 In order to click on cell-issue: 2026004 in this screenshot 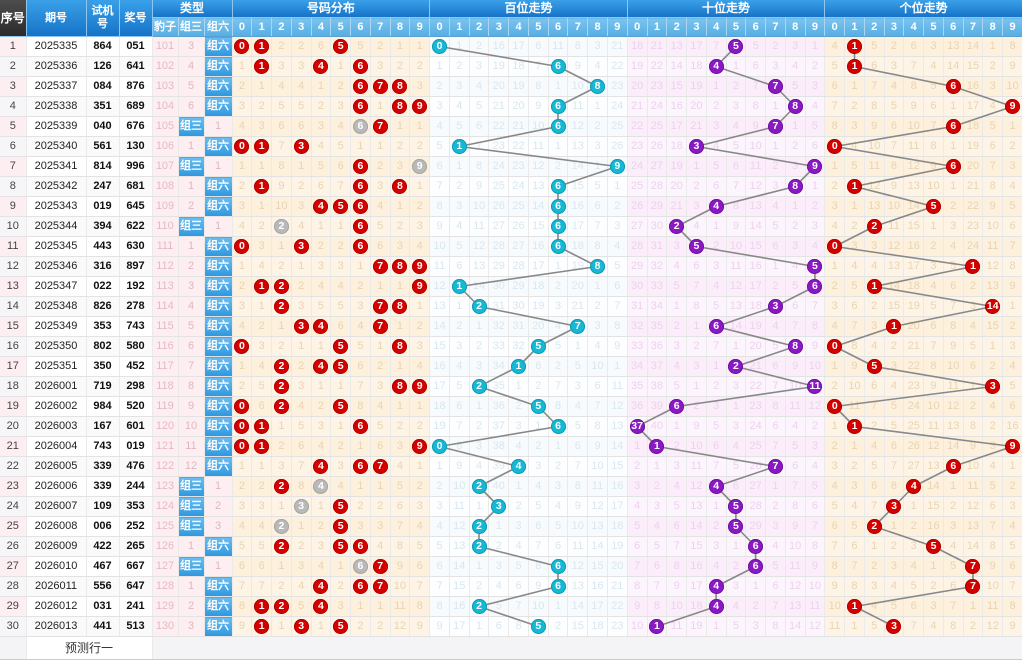, I will do `click(56, 446)`.